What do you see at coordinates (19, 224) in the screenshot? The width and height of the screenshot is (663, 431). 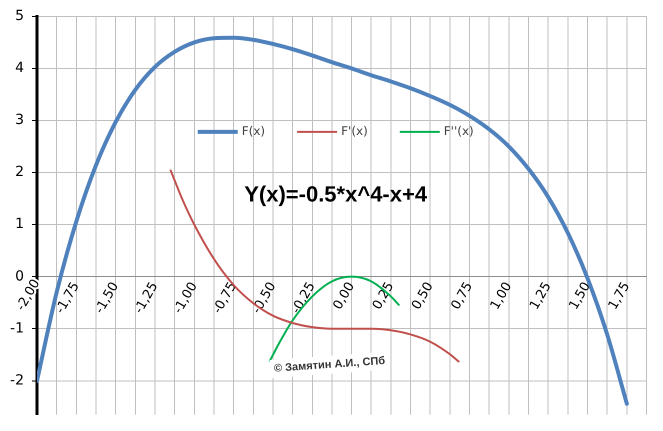 I see `y-tick-label: 1` at bounding box center [19, 224].